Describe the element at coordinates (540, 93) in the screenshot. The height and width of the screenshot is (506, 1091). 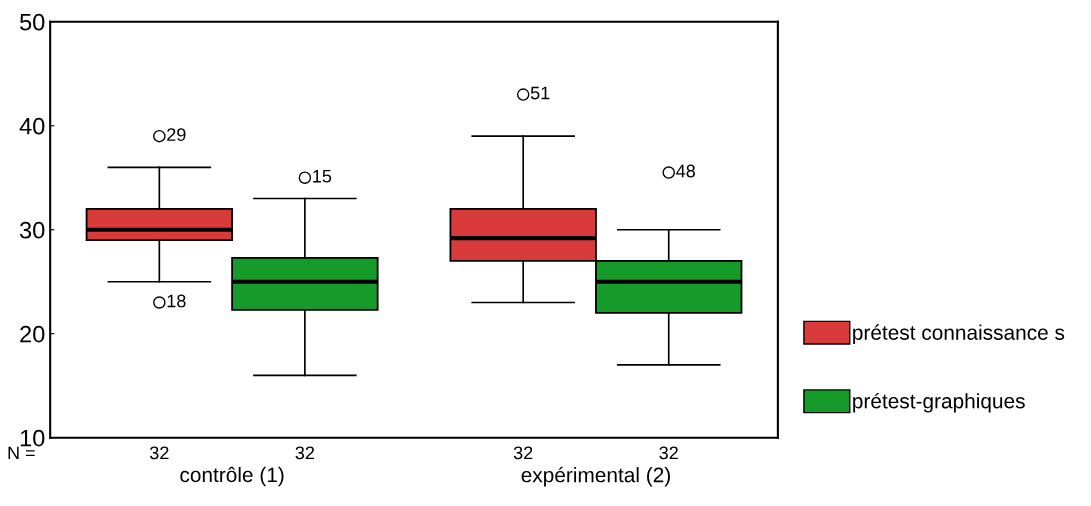
I see `annotation: 51` at that location.